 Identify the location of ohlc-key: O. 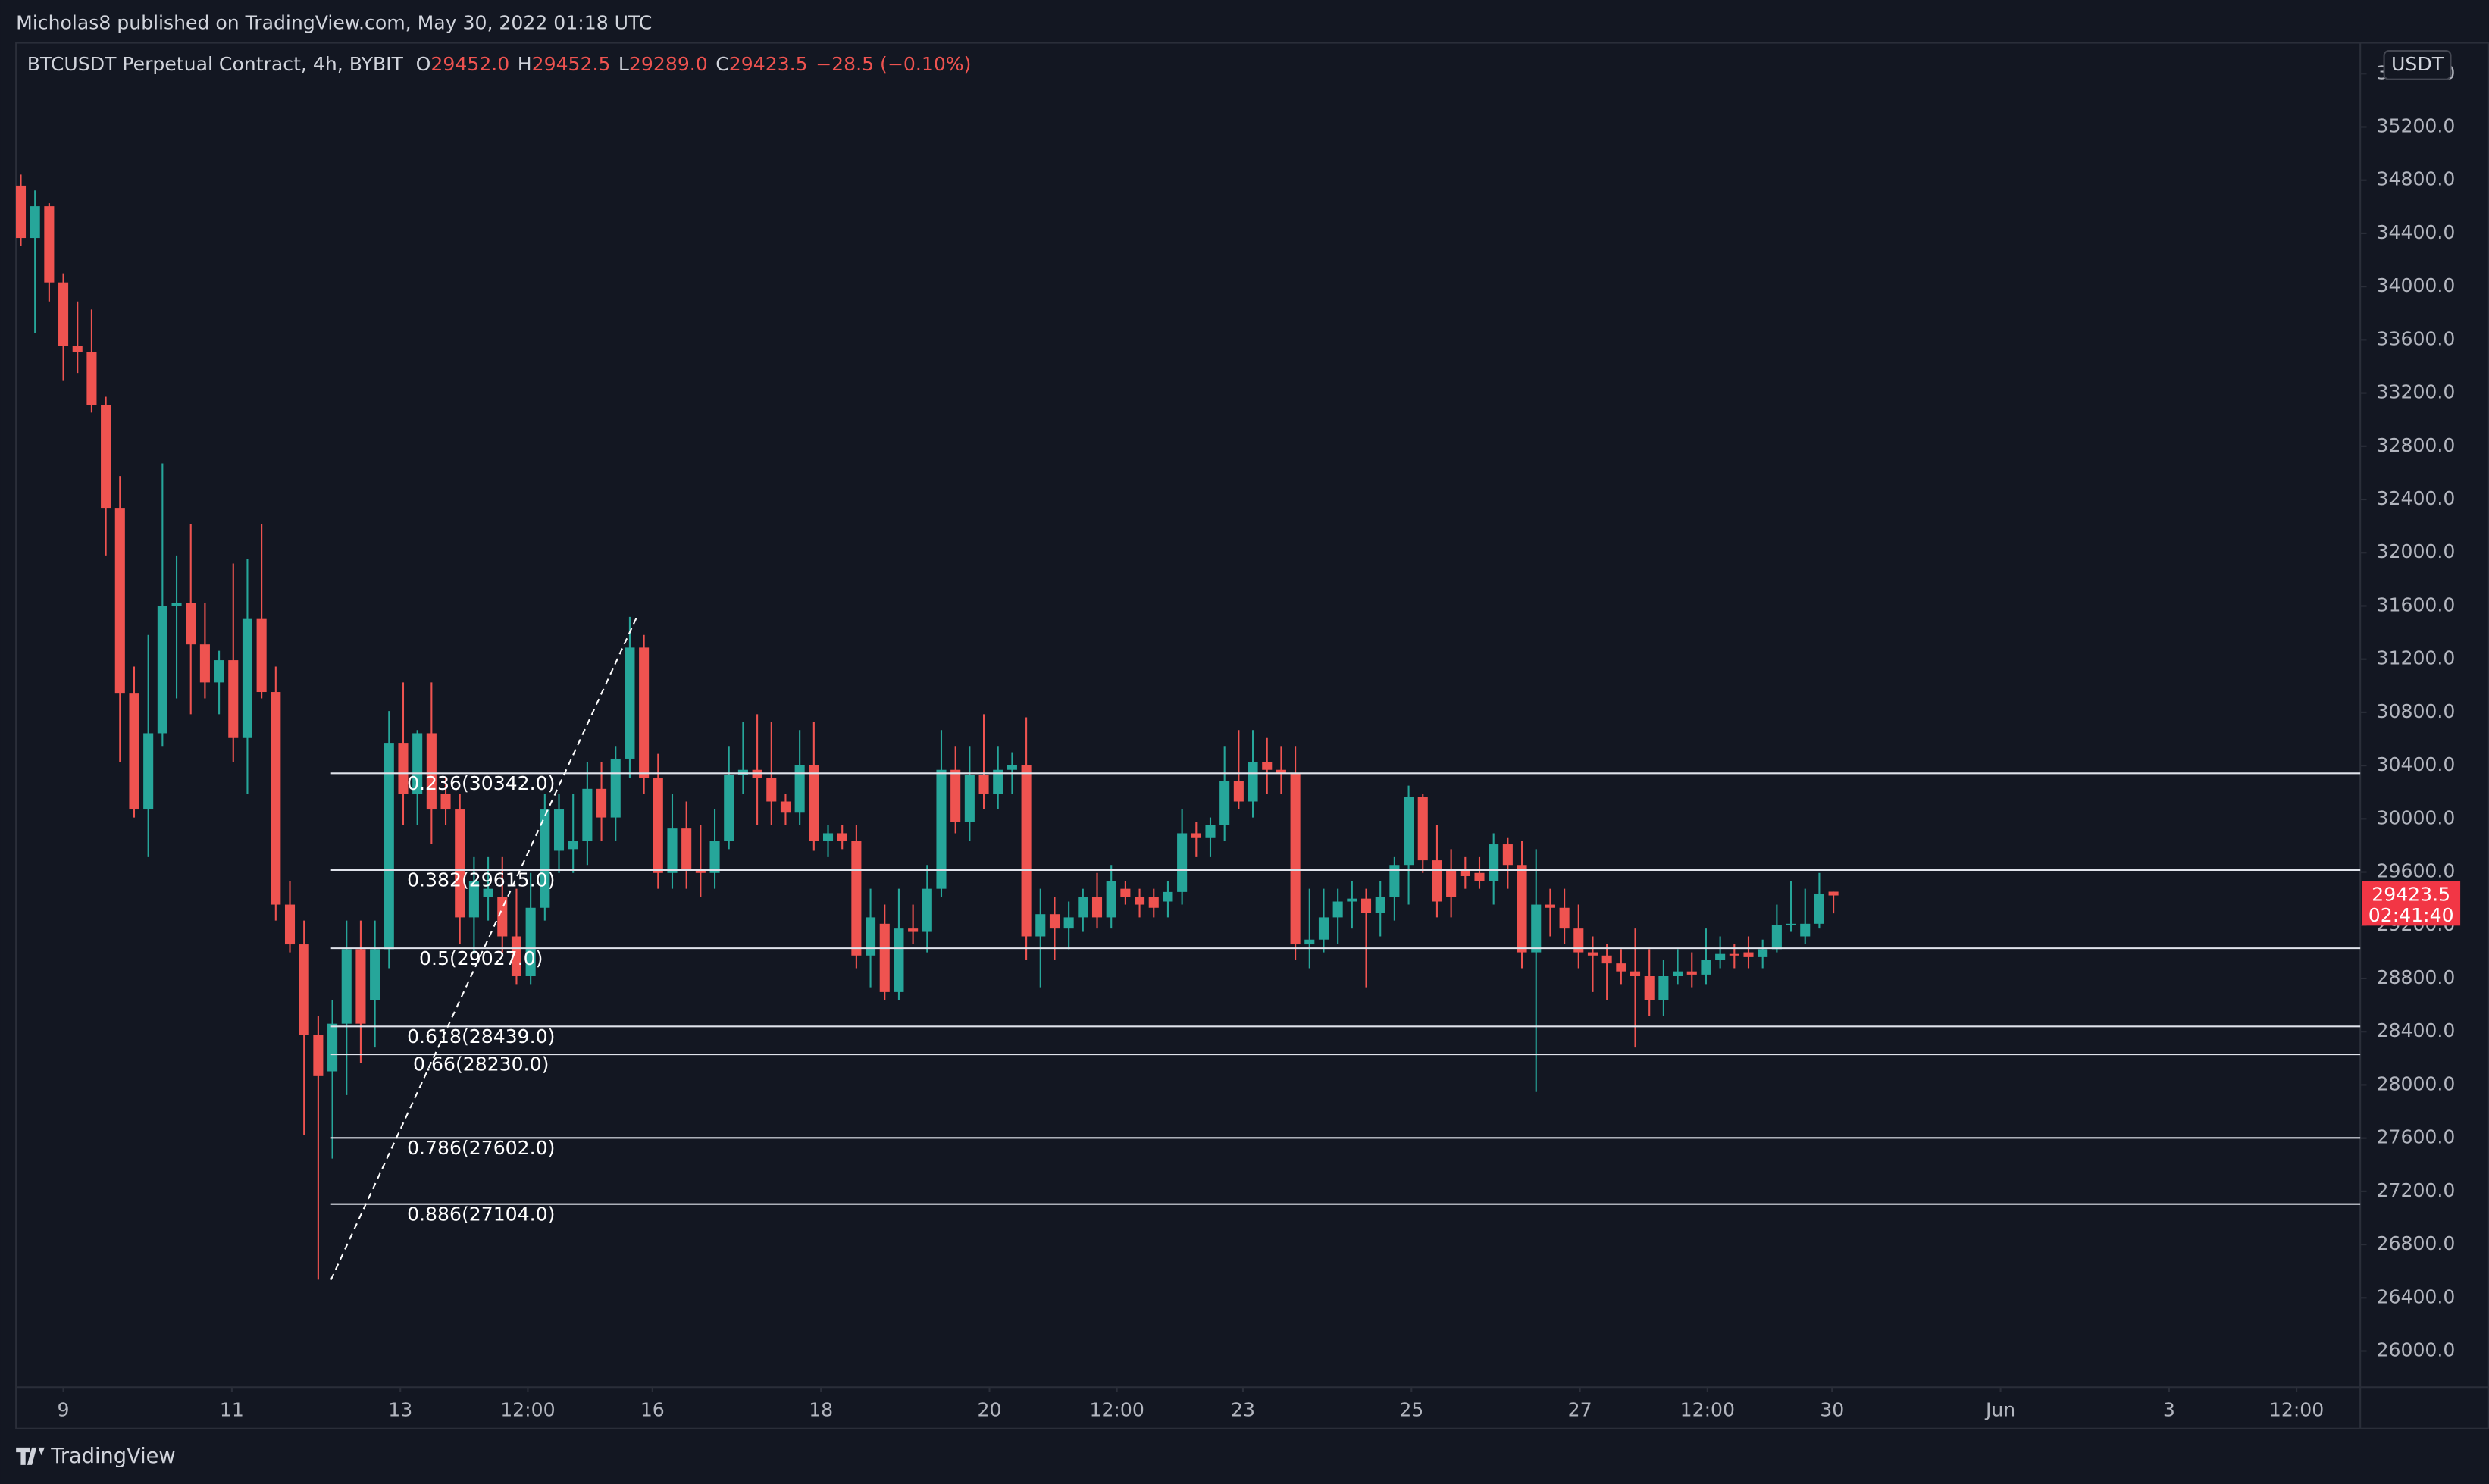
(423, 64).